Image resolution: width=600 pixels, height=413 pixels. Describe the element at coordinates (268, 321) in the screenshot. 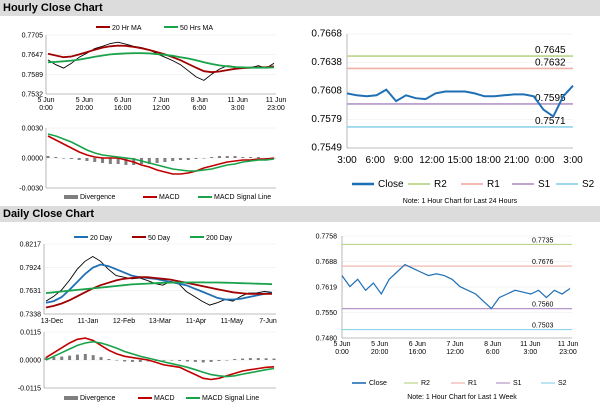

I see `daily-price-xtick-label: 7-Jun` at that location.